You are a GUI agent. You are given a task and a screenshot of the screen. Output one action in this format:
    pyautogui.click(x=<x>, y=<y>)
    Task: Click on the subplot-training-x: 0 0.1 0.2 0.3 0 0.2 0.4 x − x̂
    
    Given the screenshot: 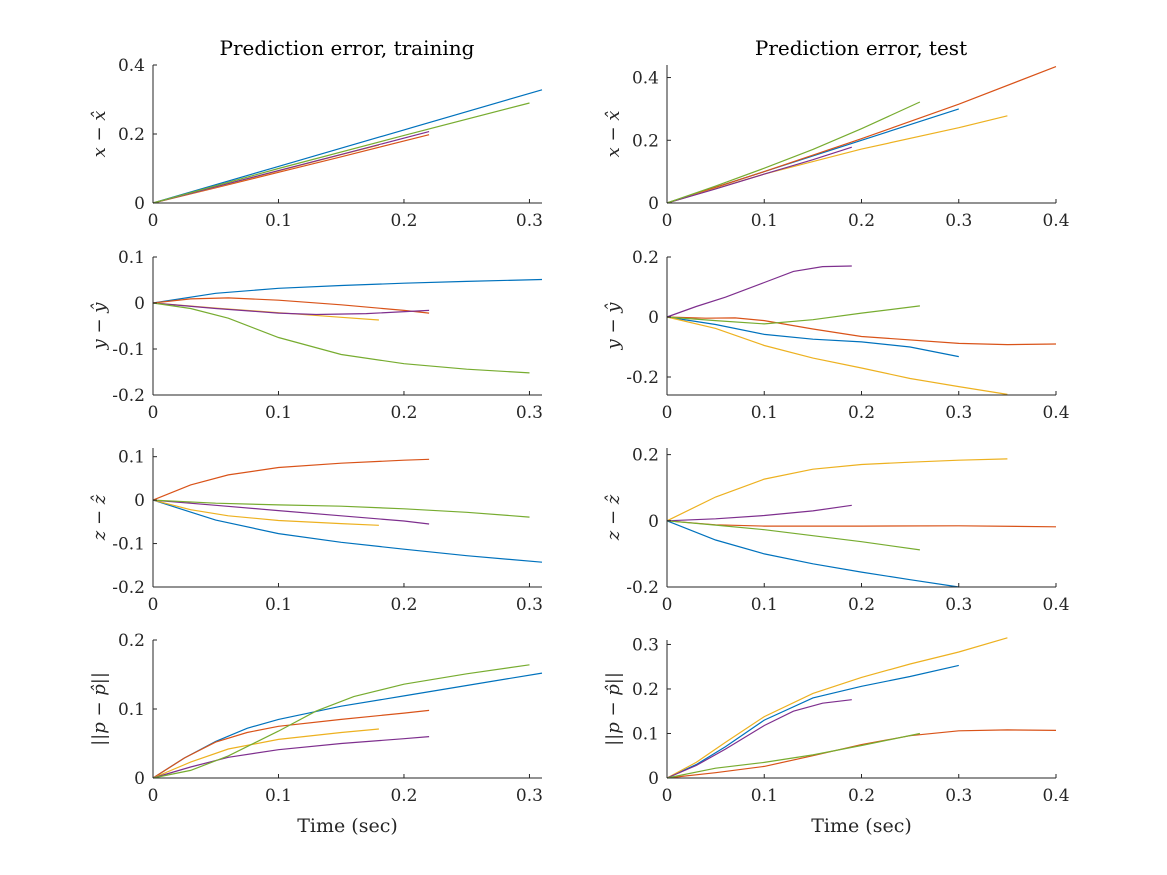 What is the action you would take?
    pyautogui.click(x=316, y=143)
    